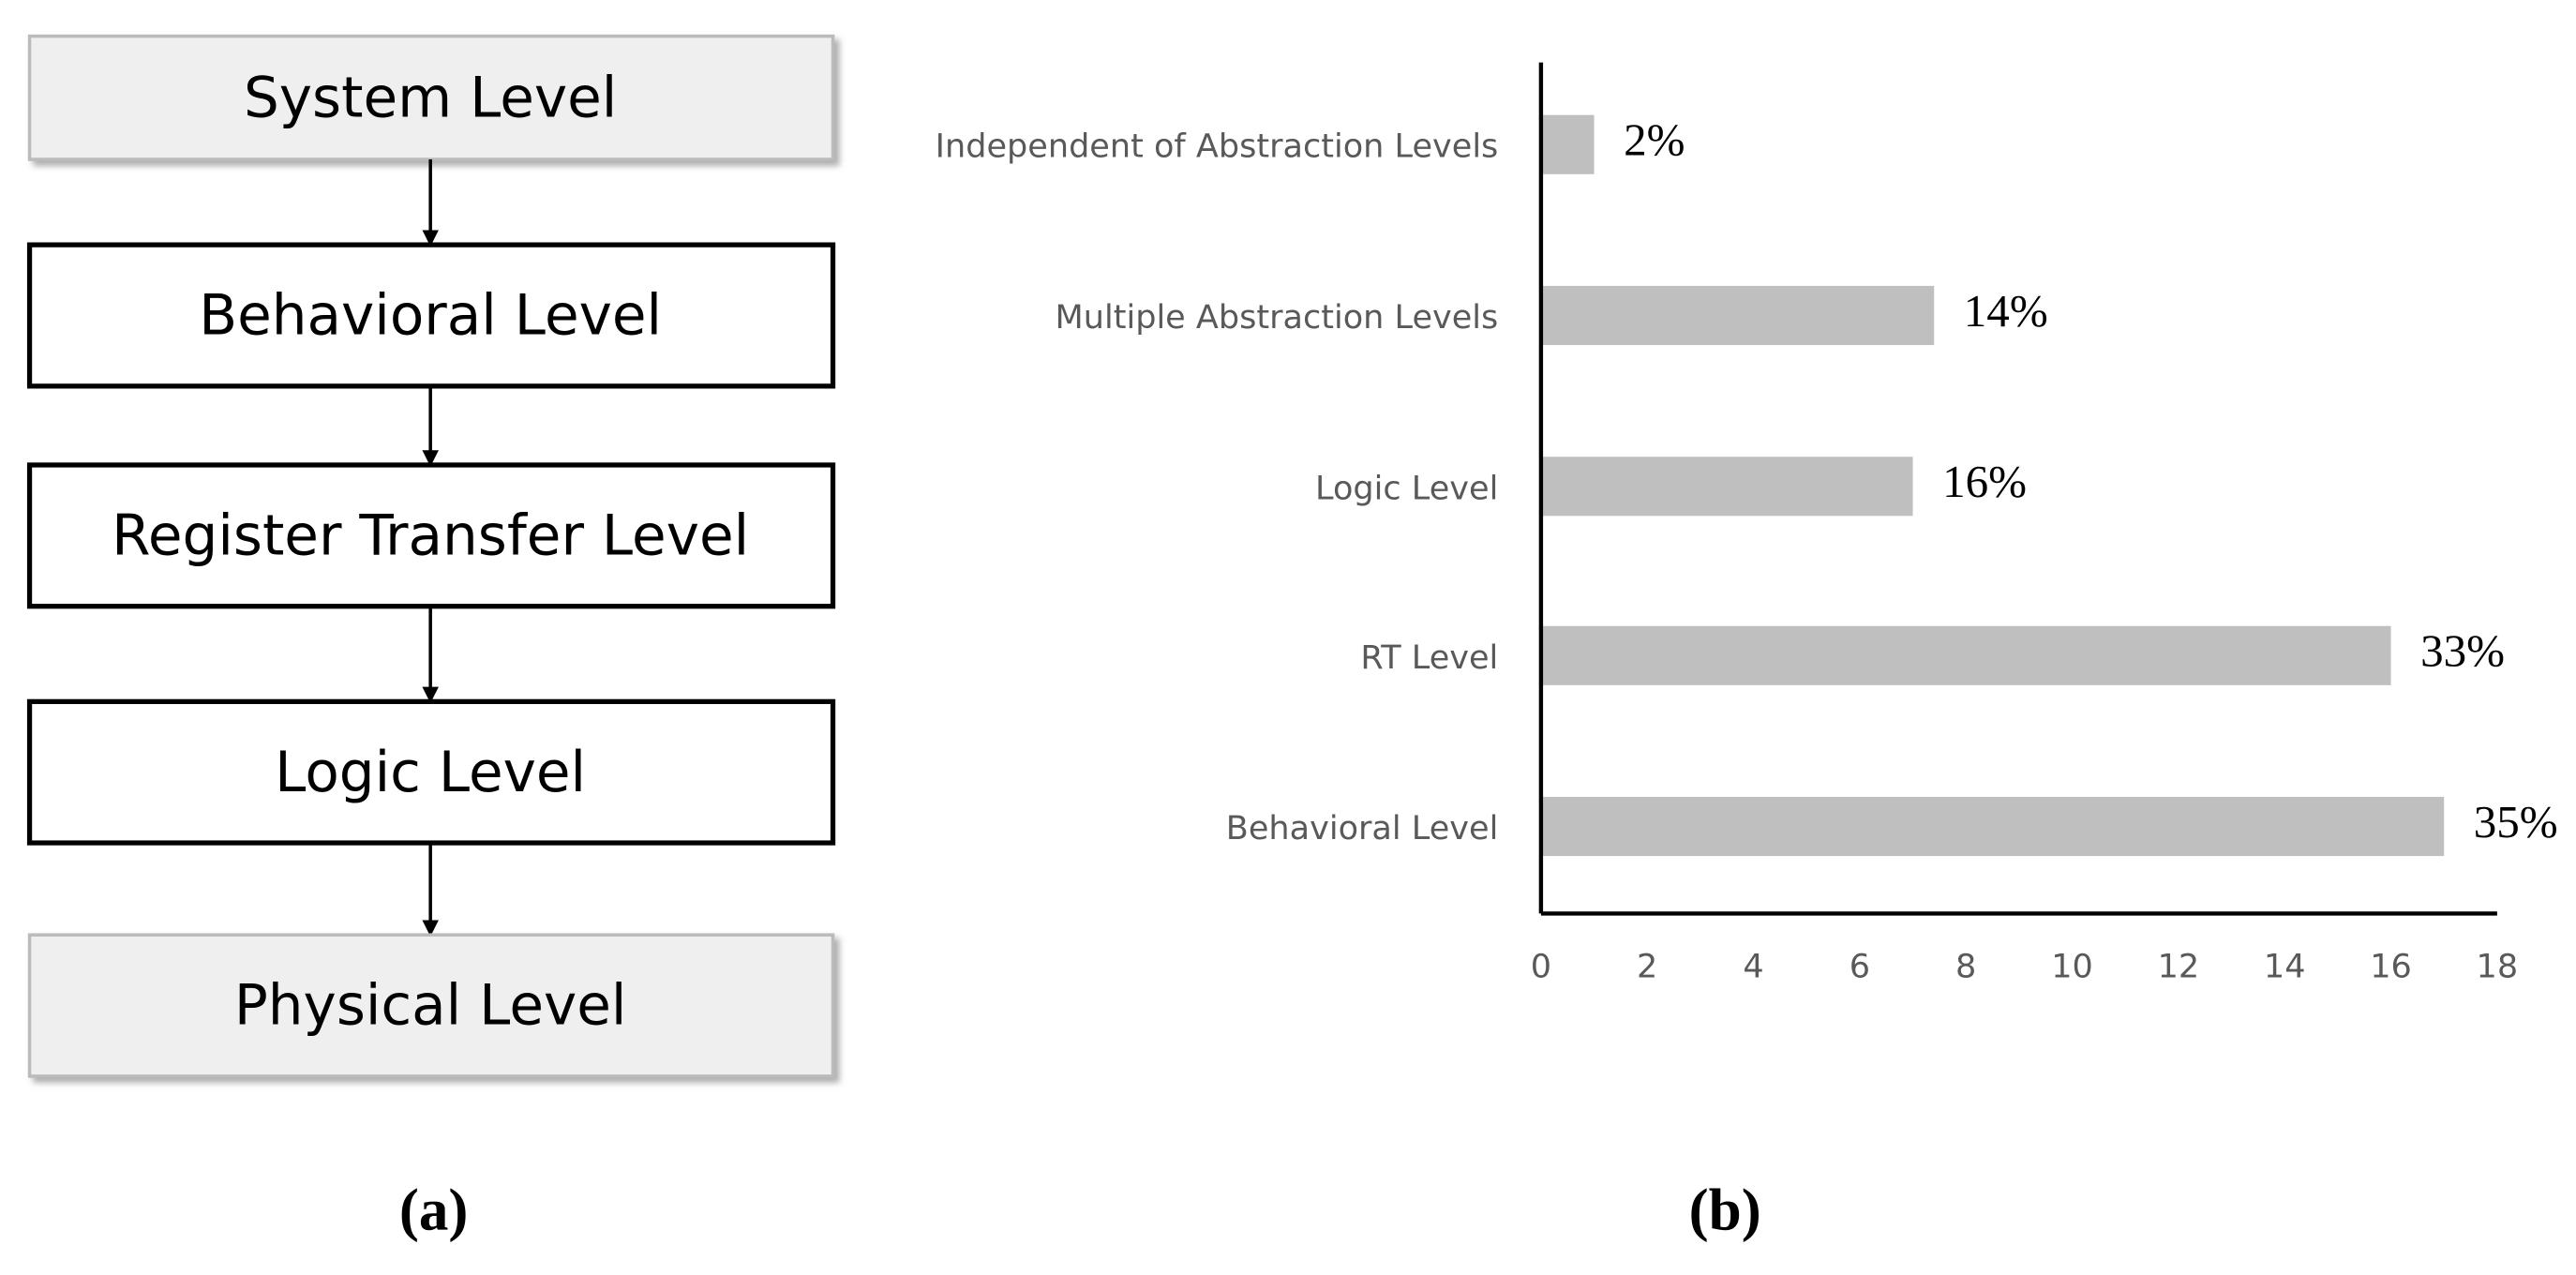  I want to click on value-label: 35%, so click(2516, 822).